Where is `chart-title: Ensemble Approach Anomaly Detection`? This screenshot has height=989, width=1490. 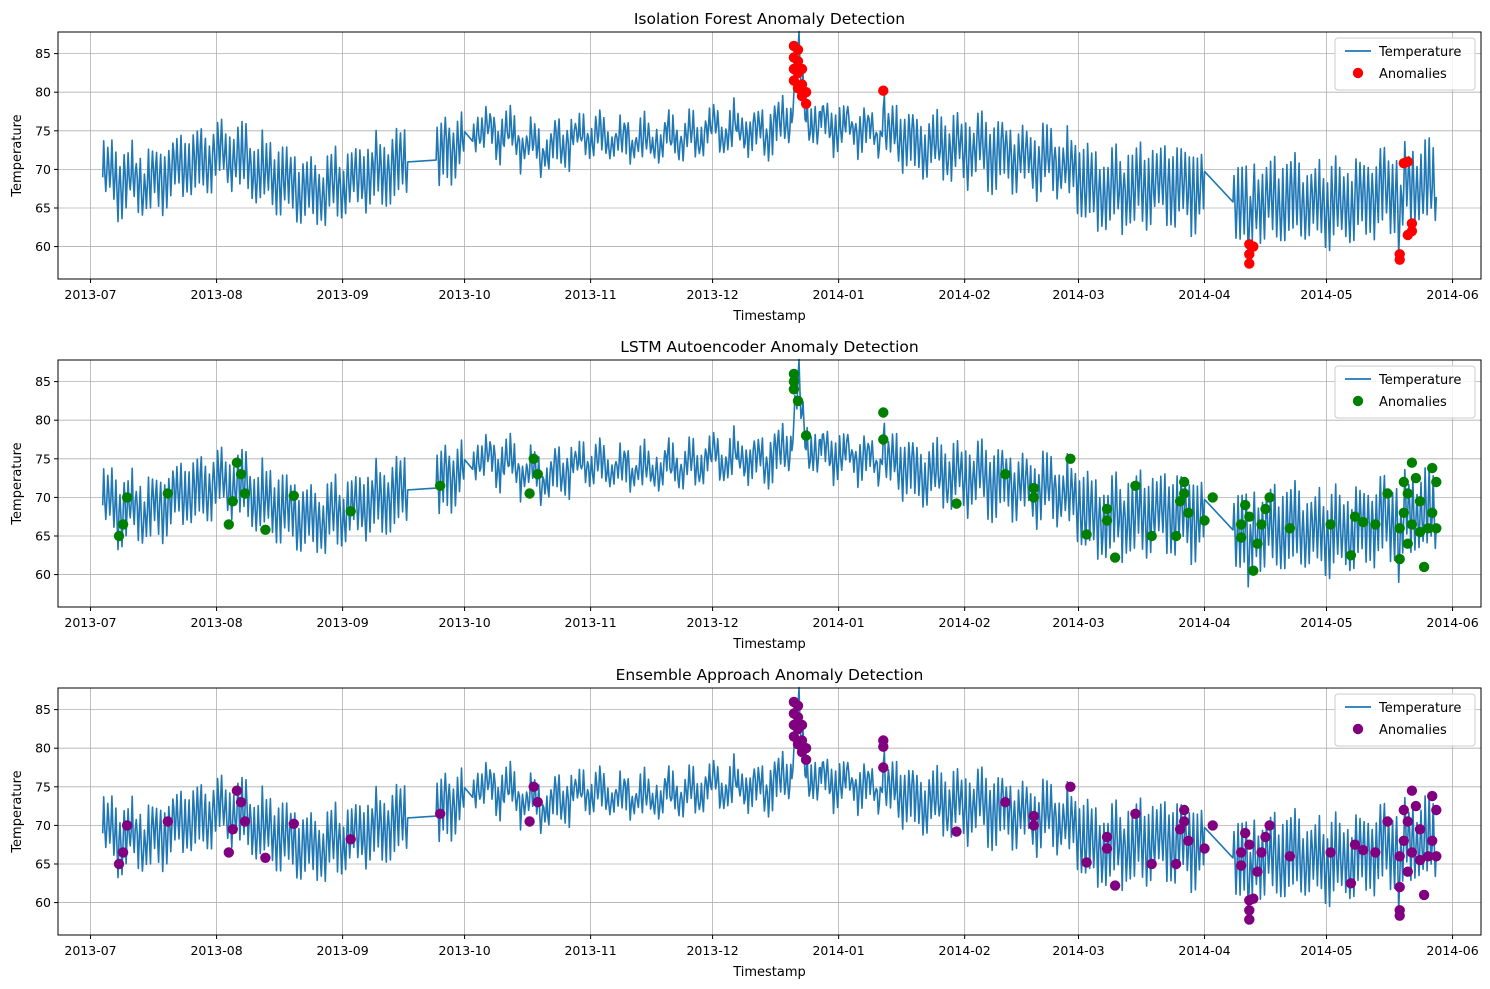
chart-title: Ensemble Approach Anomaly Detection is located at coordinates (770, 675).